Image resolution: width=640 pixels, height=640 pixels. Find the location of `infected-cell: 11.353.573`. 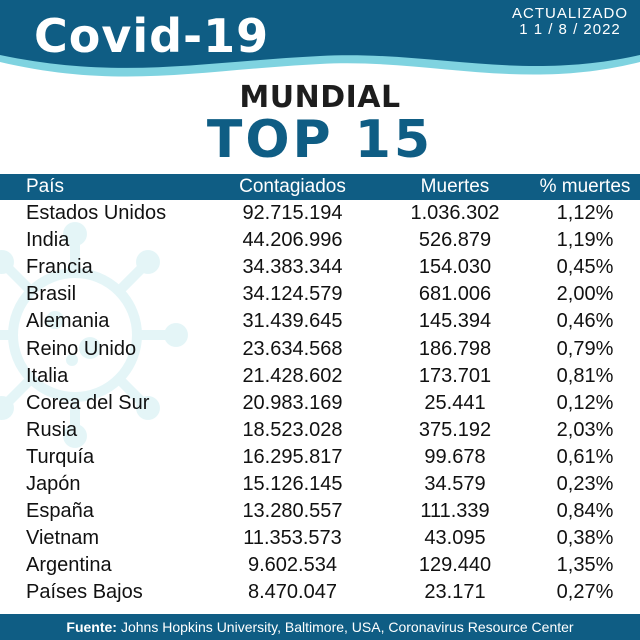

infected-cell: 11.353.573 is located at coordinates (292, 538).